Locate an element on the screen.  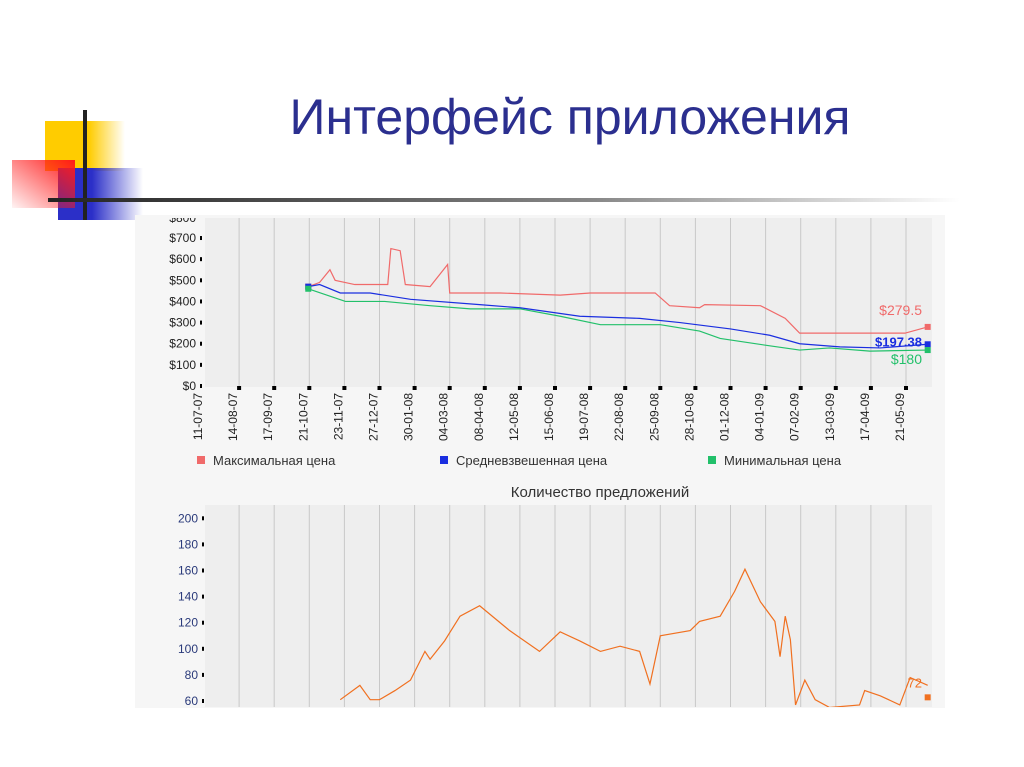
x-tick-label: 21-10-07 is located at coordinates (303, 417).